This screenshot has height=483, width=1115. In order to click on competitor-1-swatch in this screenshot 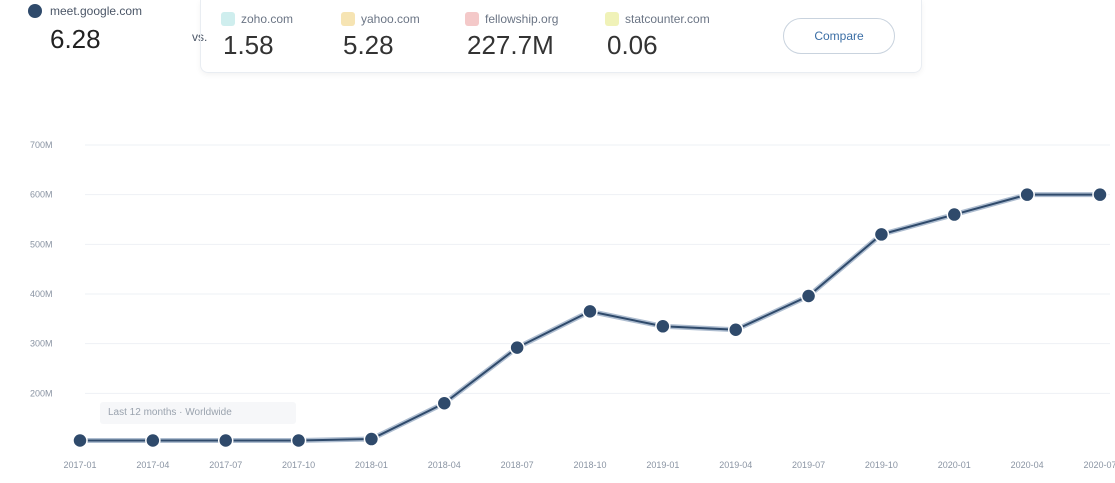, I will do `click(228, 19)`.